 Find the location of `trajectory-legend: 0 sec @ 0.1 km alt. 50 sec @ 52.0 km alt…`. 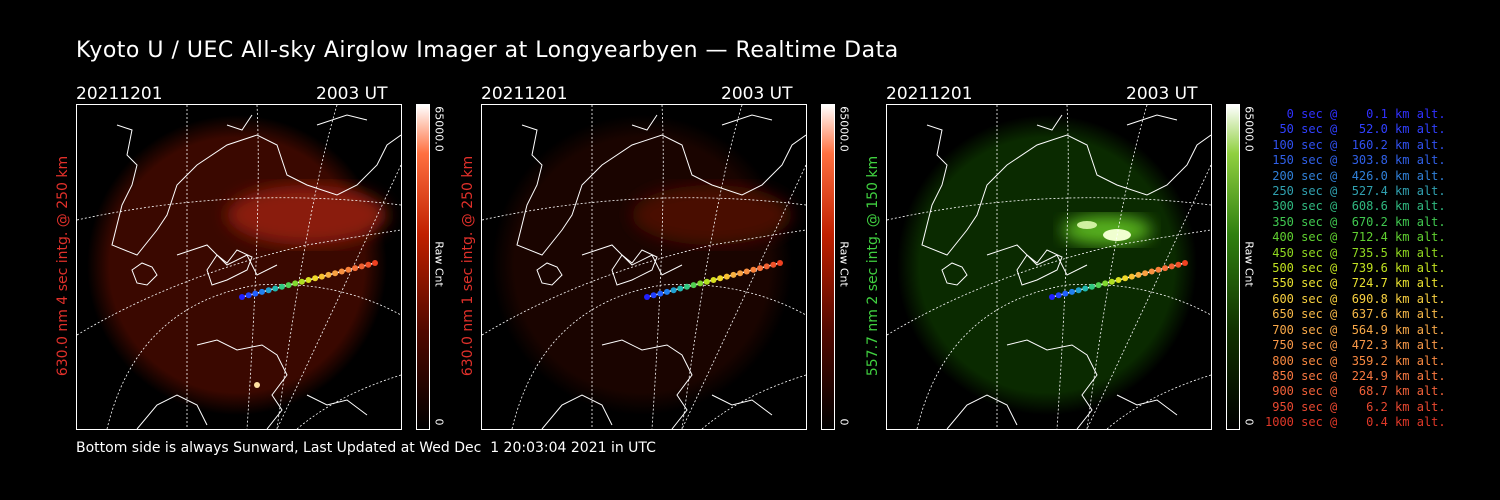

trajectory-legend: 0 sec @ 0.1 km alt. 50 sec @ 52.0 km alt… is located at coordinates (1355, 269).